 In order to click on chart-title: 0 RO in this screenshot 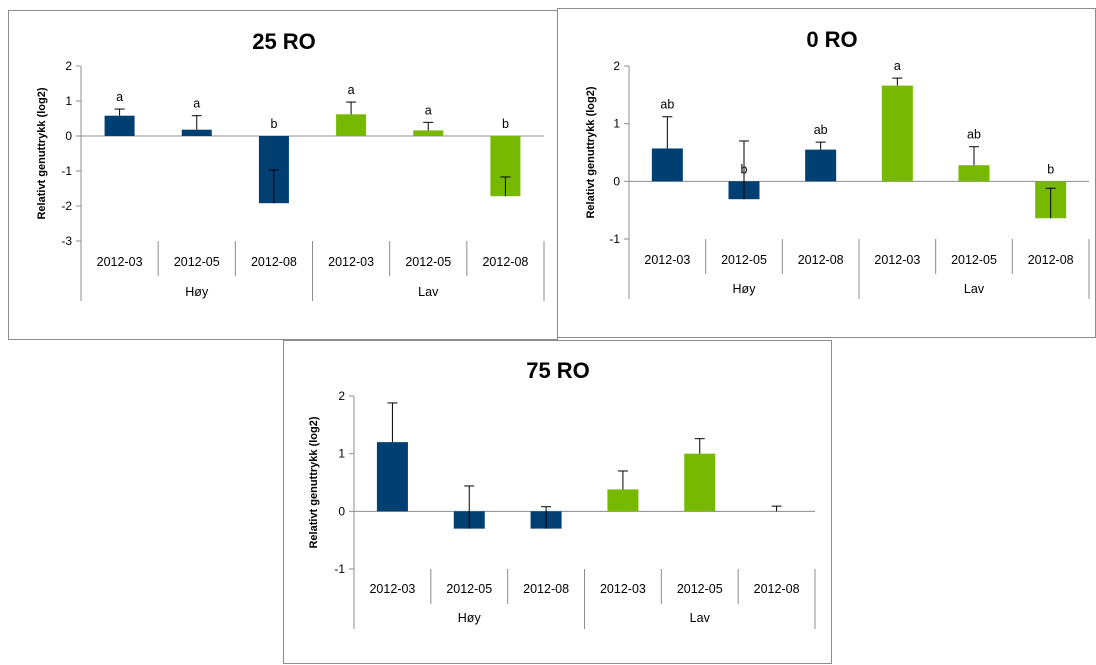, I will do `click(831, 39)`.